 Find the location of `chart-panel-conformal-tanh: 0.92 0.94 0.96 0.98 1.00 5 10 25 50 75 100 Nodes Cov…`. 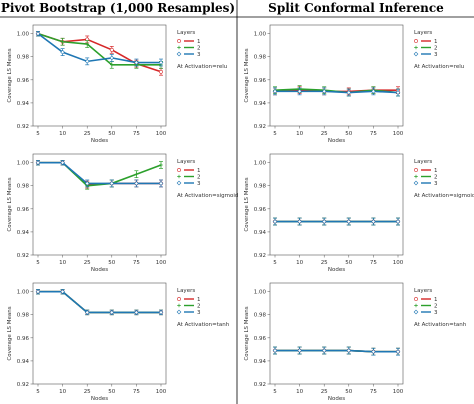

chart-panel-conformal-tanh: 0.92 0.94 0.96 0.98 1.00 5 10 25 50 75 100 Nodes Cov… is located at coordinates (355, 342).